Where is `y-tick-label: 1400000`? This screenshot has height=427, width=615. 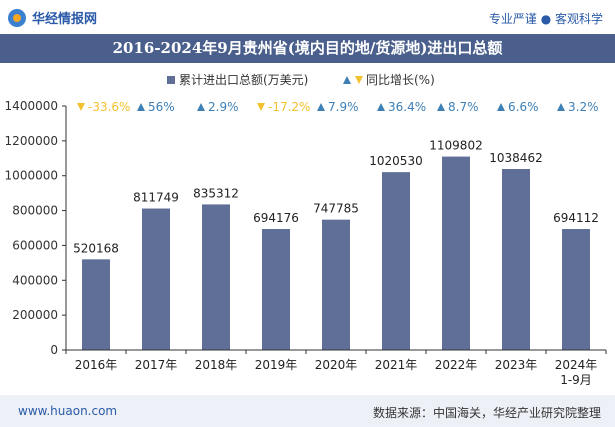 y-tick-label: 1400000 is located at coordinates (31, 106).